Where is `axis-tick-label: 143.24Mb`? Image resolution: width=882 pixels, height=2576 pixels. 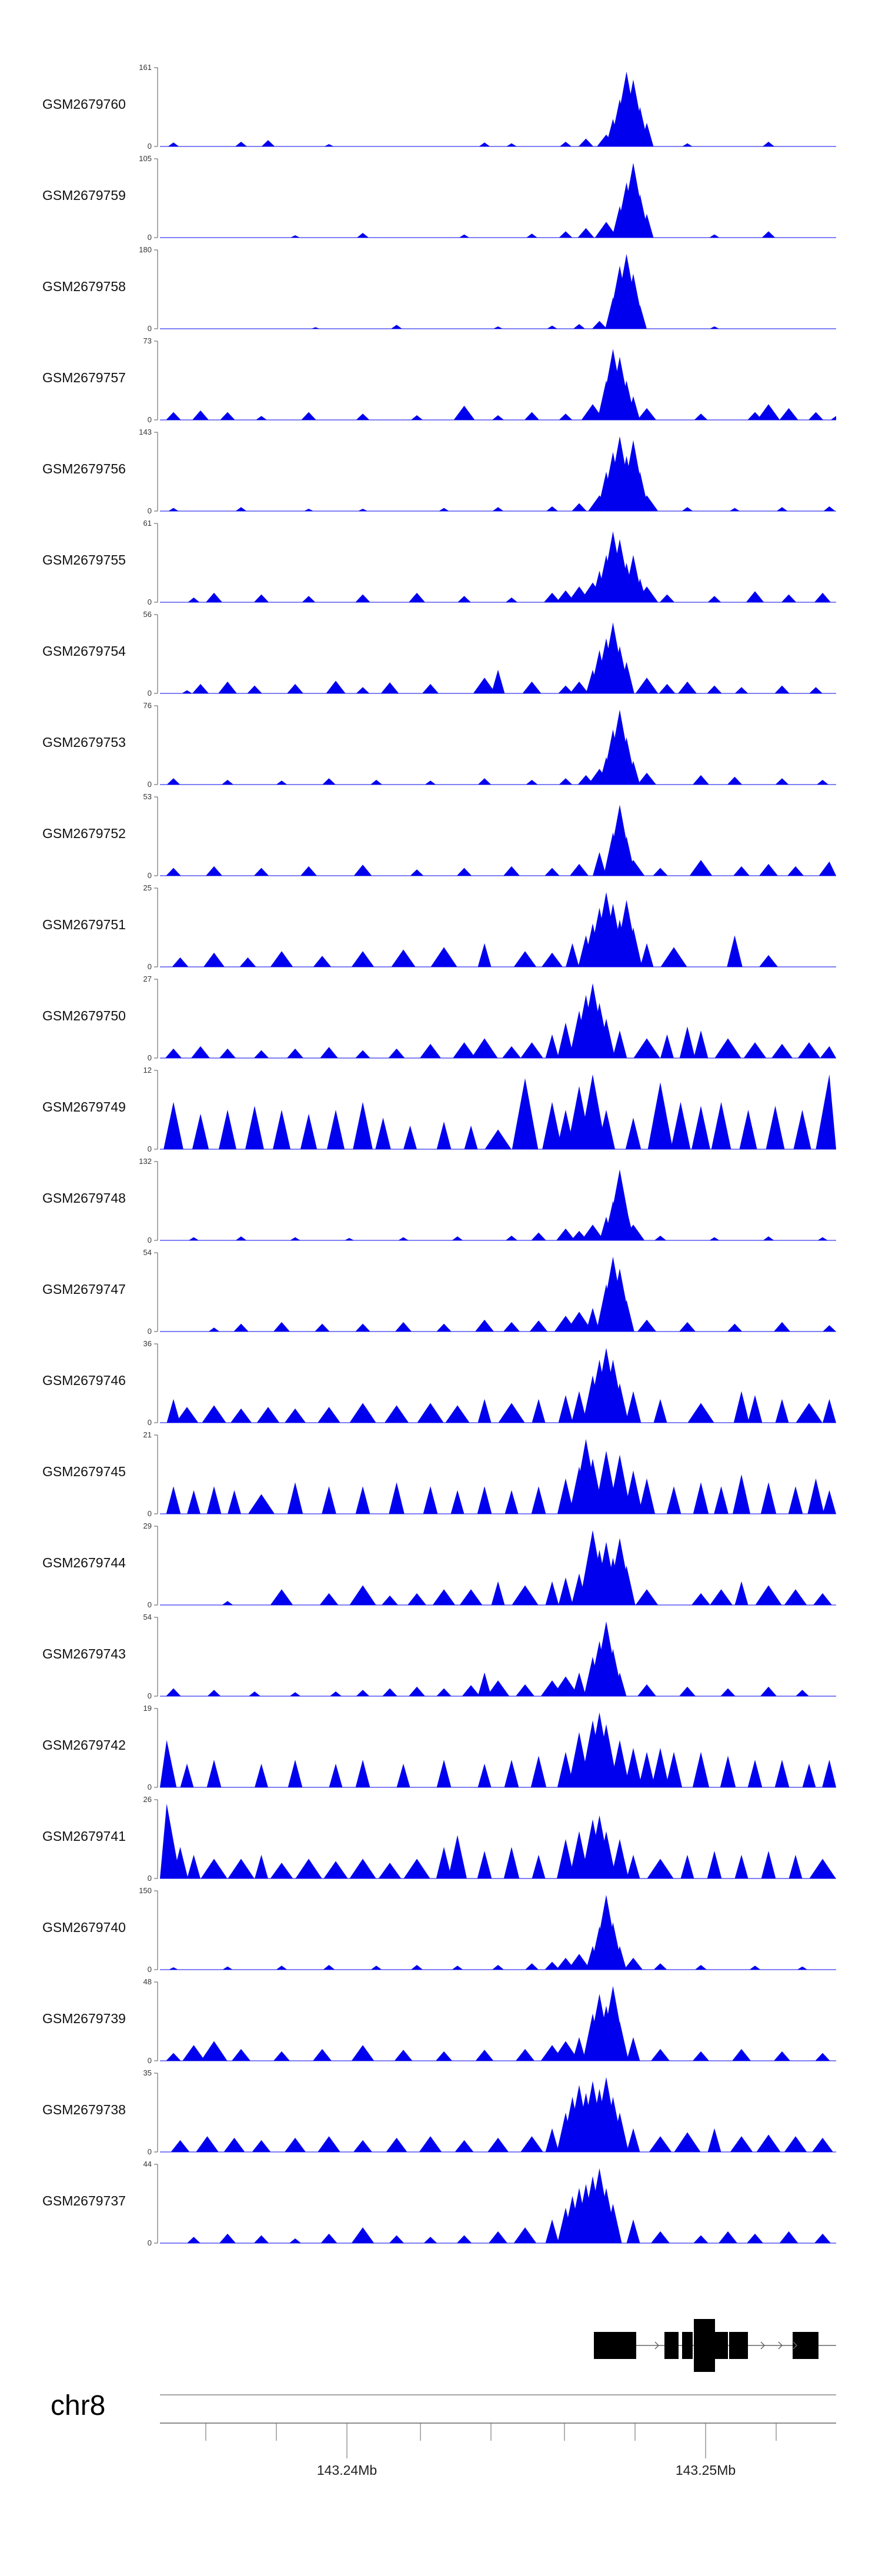 axis-tick-label: 143.24Mb is located at coordinates (347, 2470).